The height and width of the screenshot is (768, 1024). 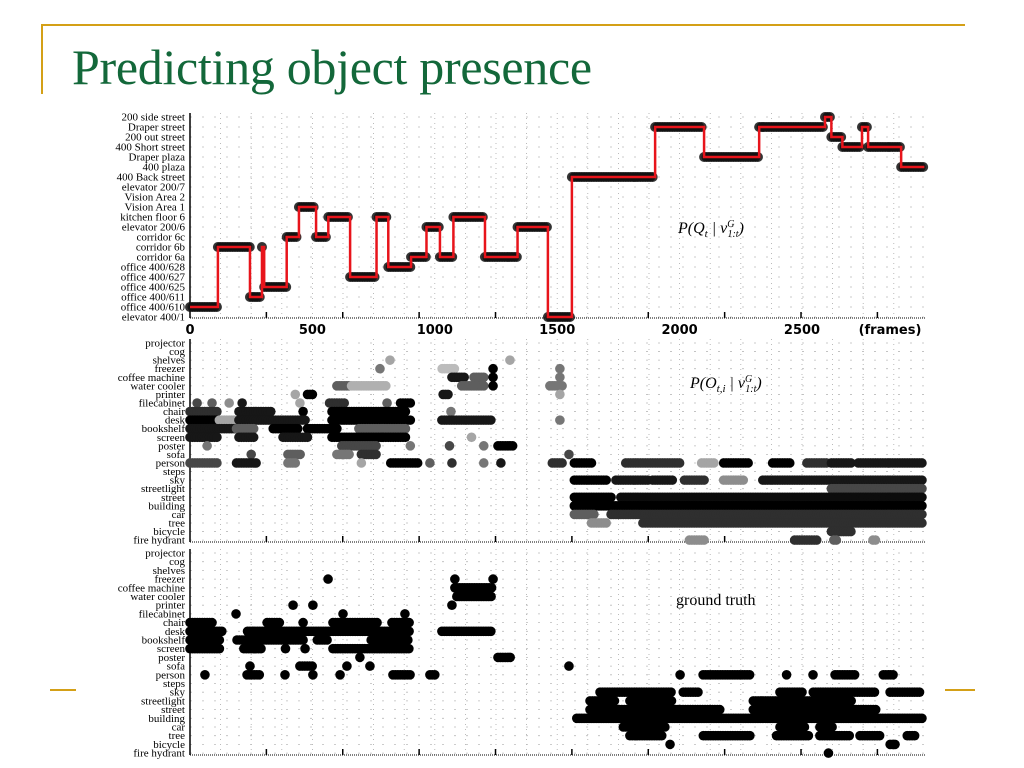 I want to click on y-tick-label: projector, so click(x=165, y=344).